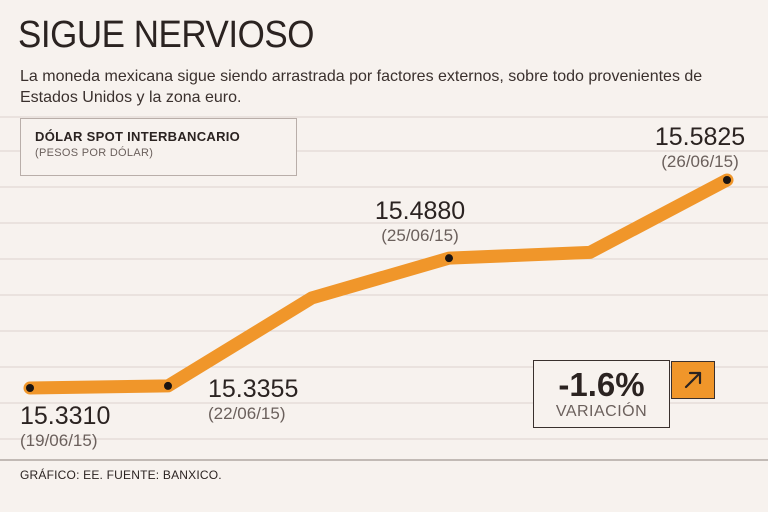 The width and height of the screenshot is (768, 512). I want to click on data-label-date: (19/06/15), so click(59, 440).